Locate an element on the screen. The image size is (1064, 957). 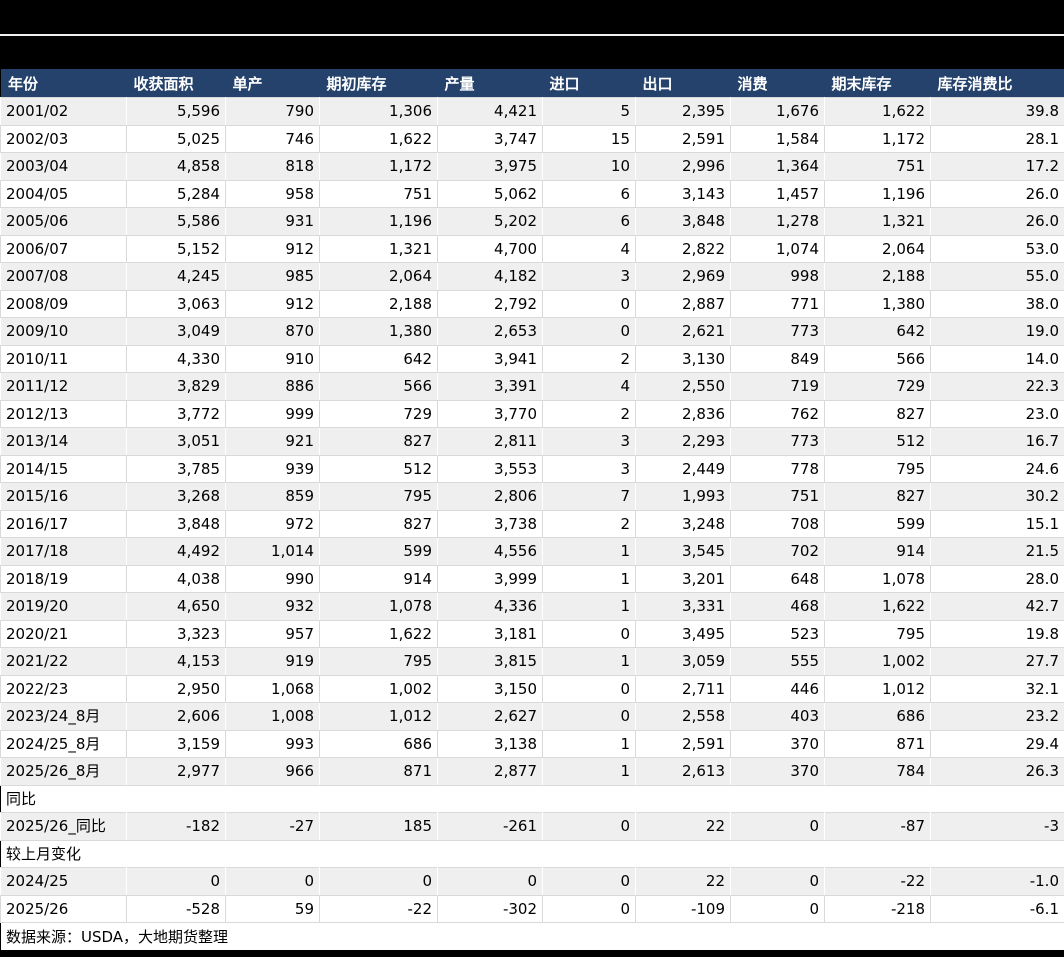
value-cell: 1,993 is located at coordinates (683, 497).